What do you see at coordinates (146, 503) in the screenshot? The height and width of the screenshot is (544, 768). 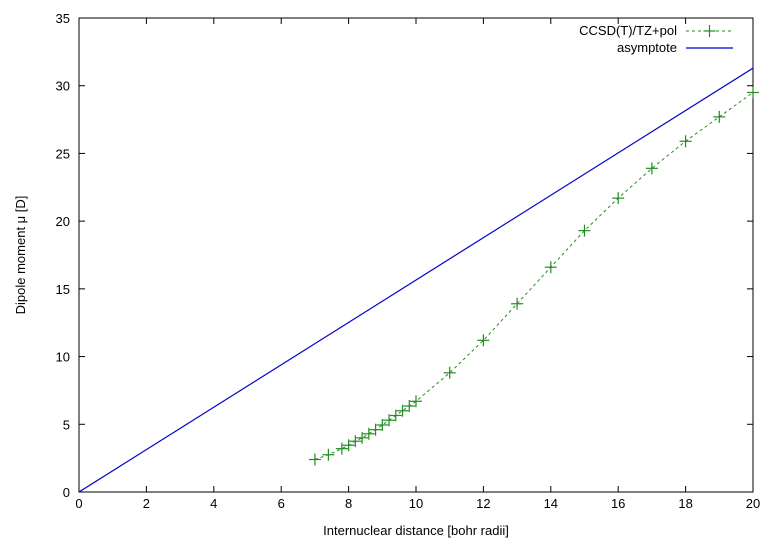 I see `x-tick-label: 2` at bounding box center [146, 503].